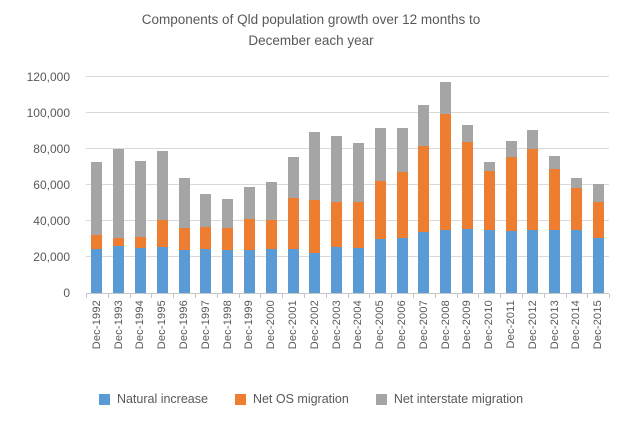 This screenshot has height=425, width=622. Describe the element at coordinates (576, 183) in the screenshot. I see `bar-segment-net-interstate-migration-Dec-2014` at that location.